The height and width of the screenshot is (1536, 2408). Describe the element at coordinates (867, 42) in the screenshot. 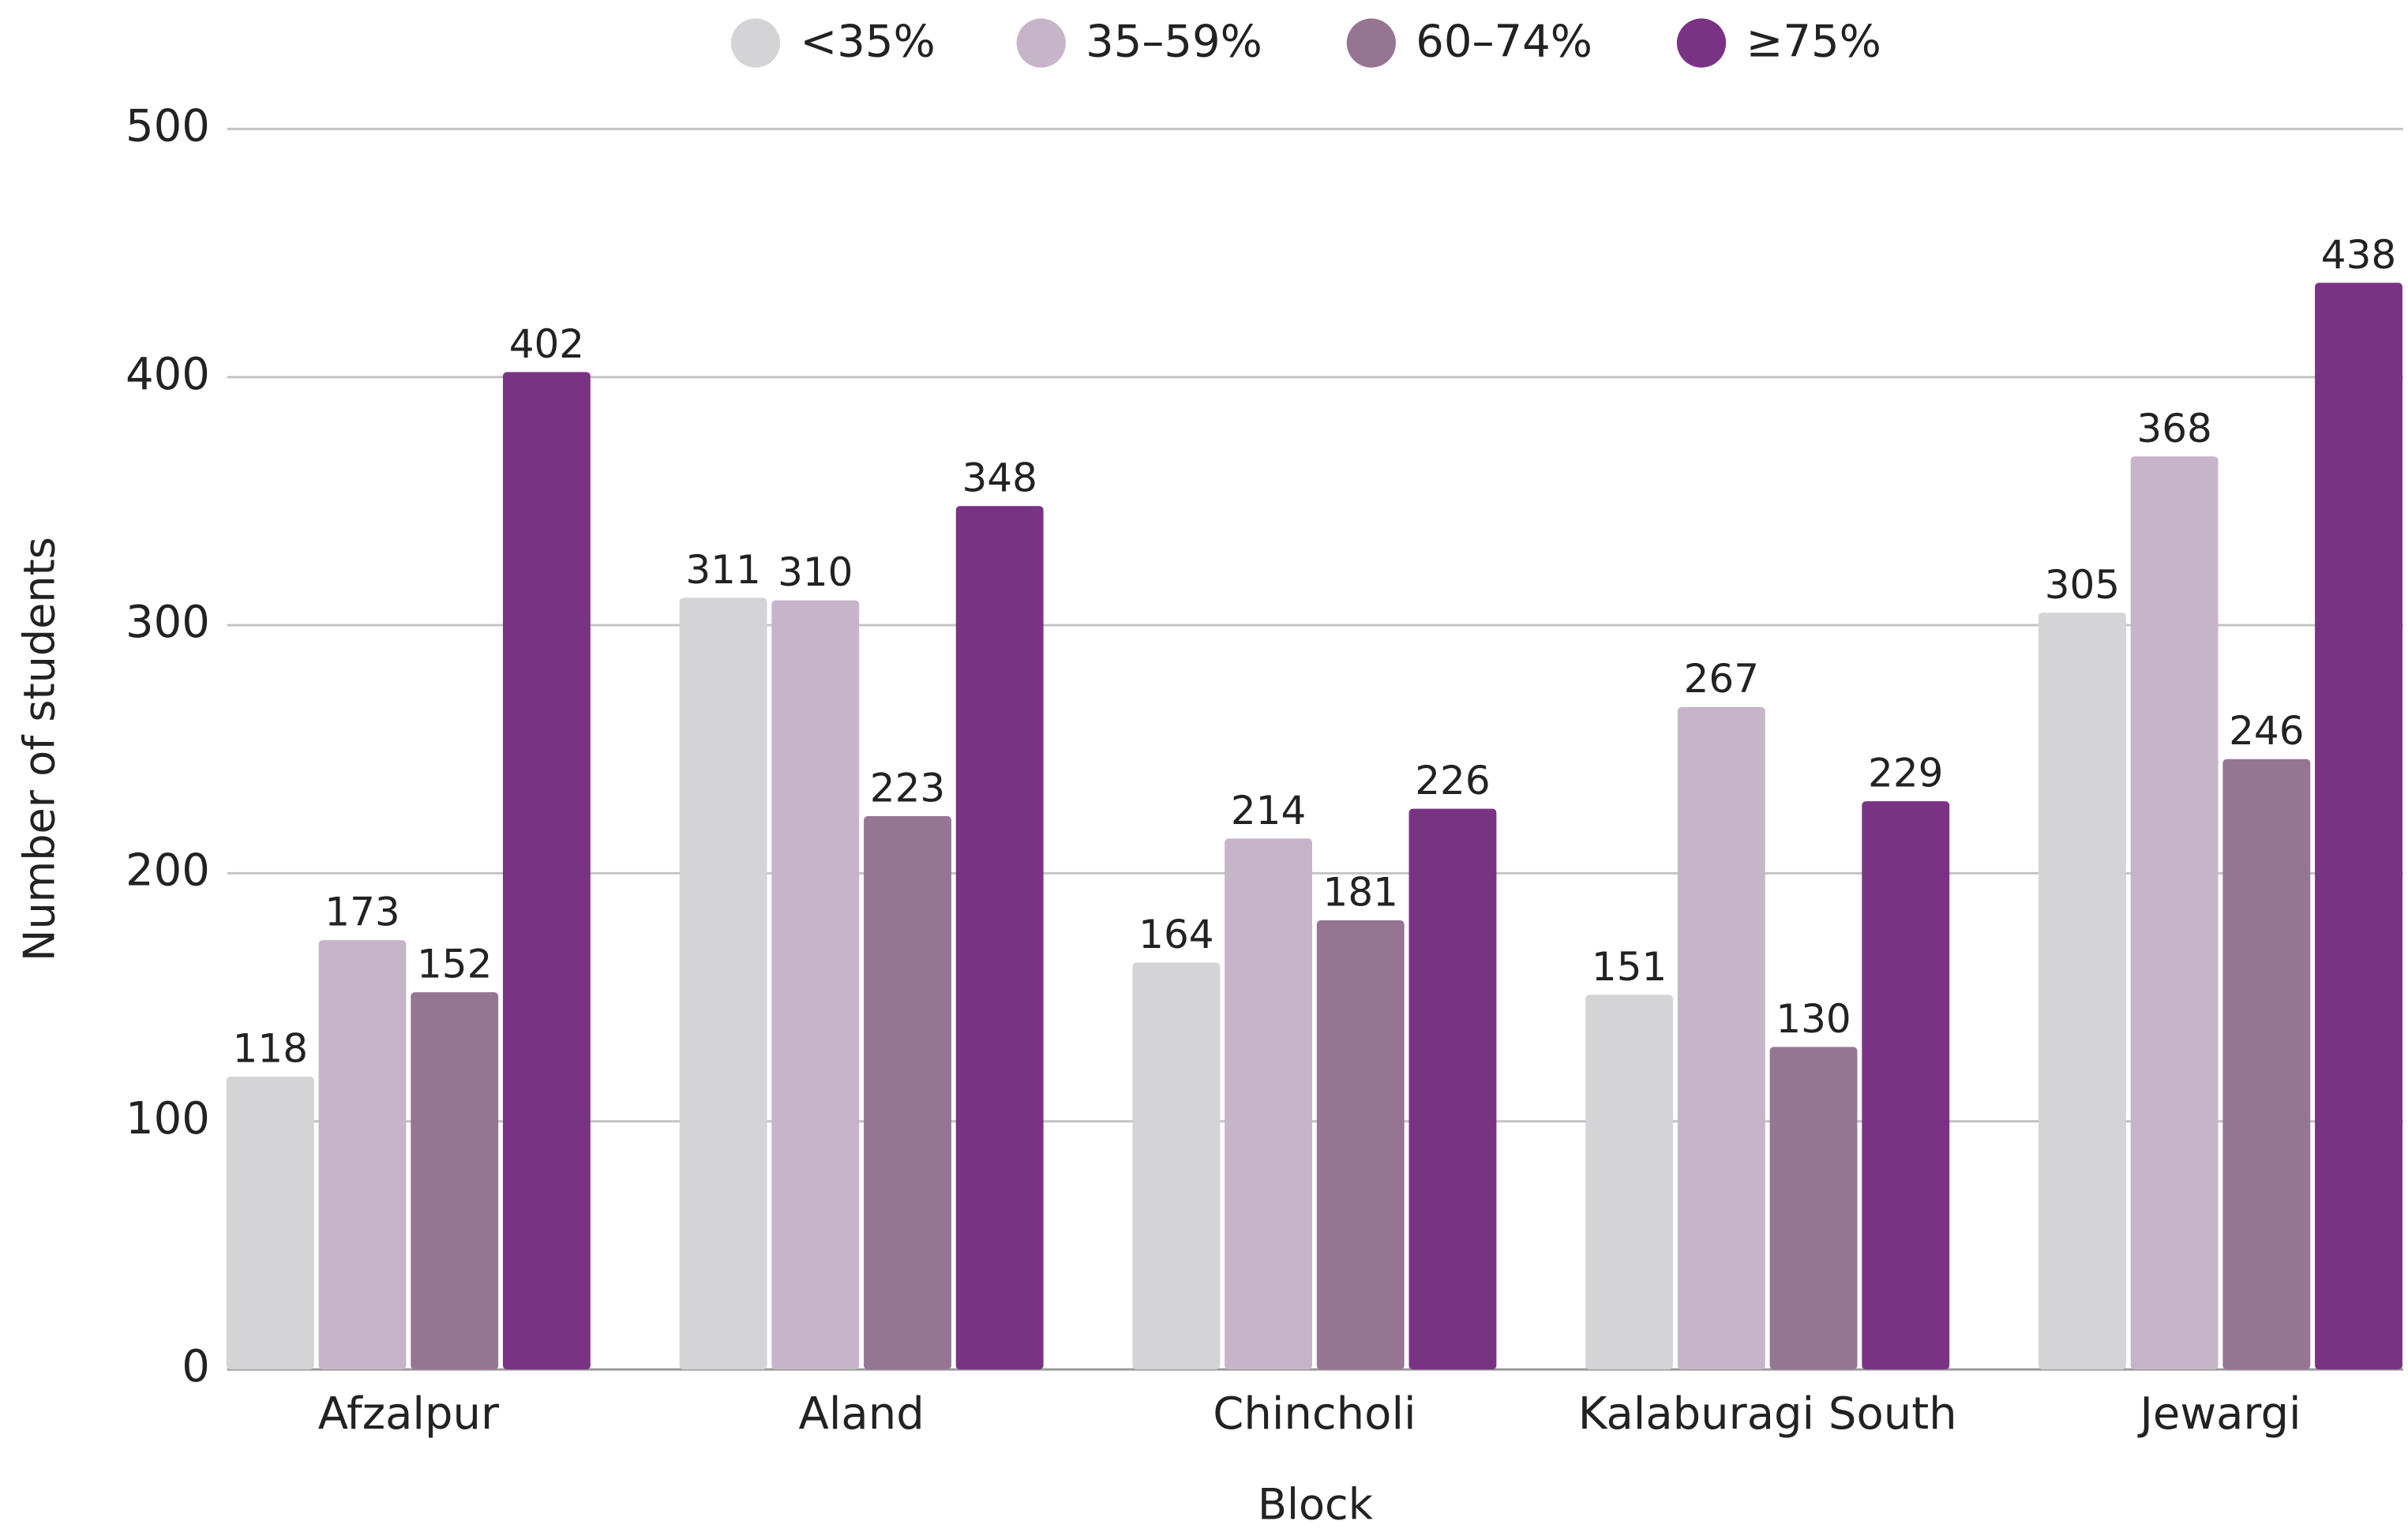

I see `legend-label: <35%` at that location.